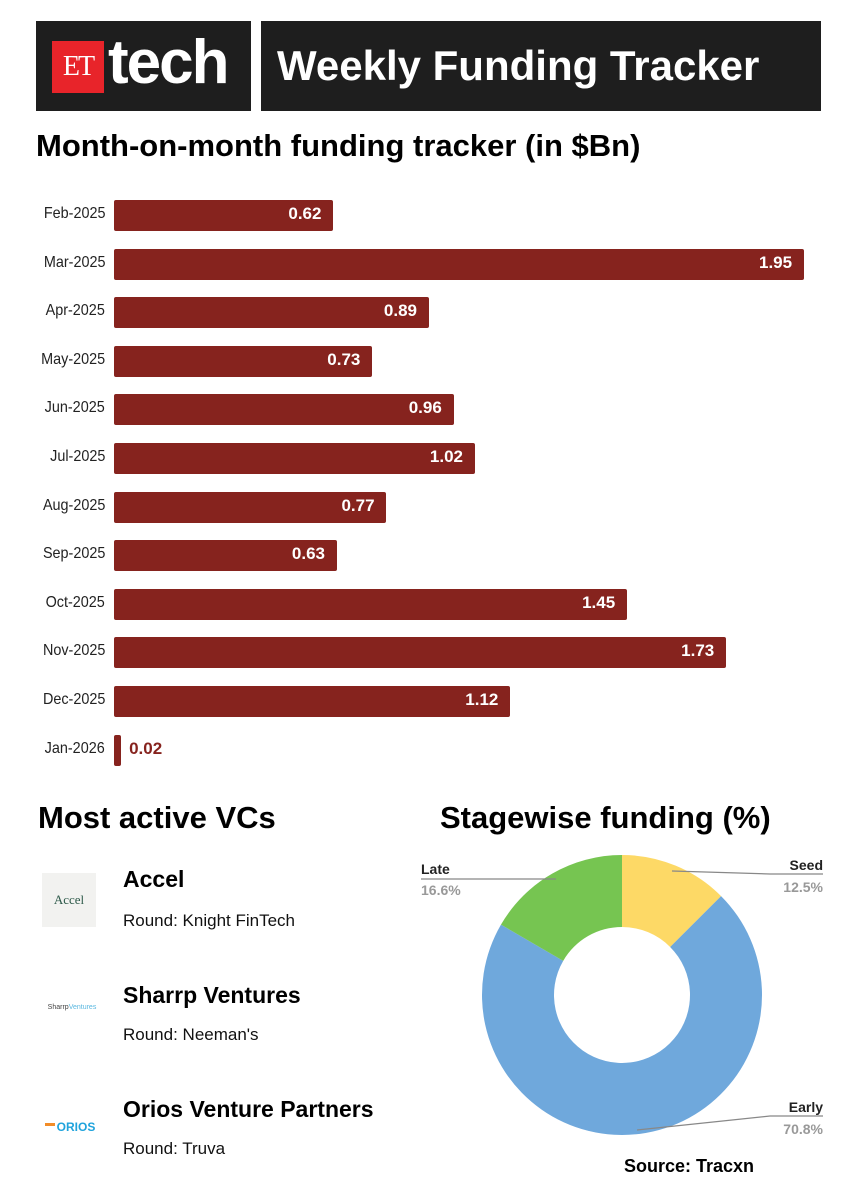  What do you see at coordinates (82, 1007) in the screenshot?
I see `sharrp-logo-text2: Ventures` at bounding box center [82, 1007].